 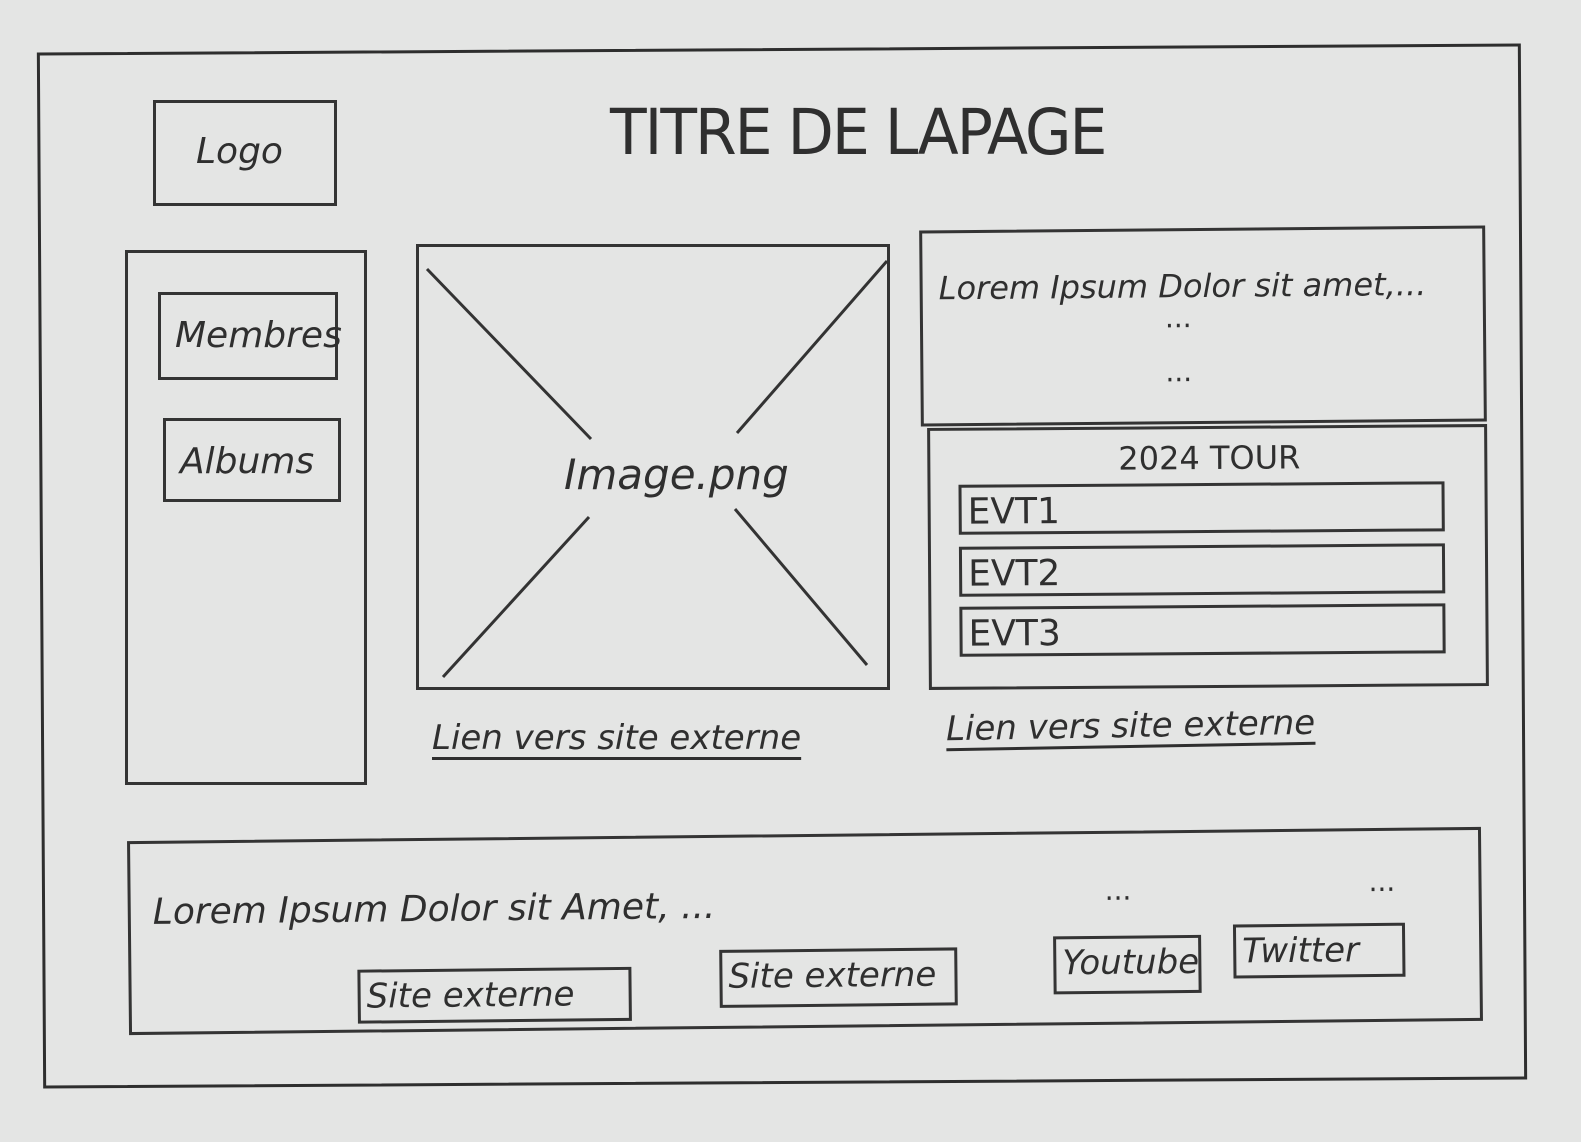 What do you see at coordinates (1202, 570) in the screenshot?
I see `tour-event-2: EVT2` at bounding box center [1202, 570].